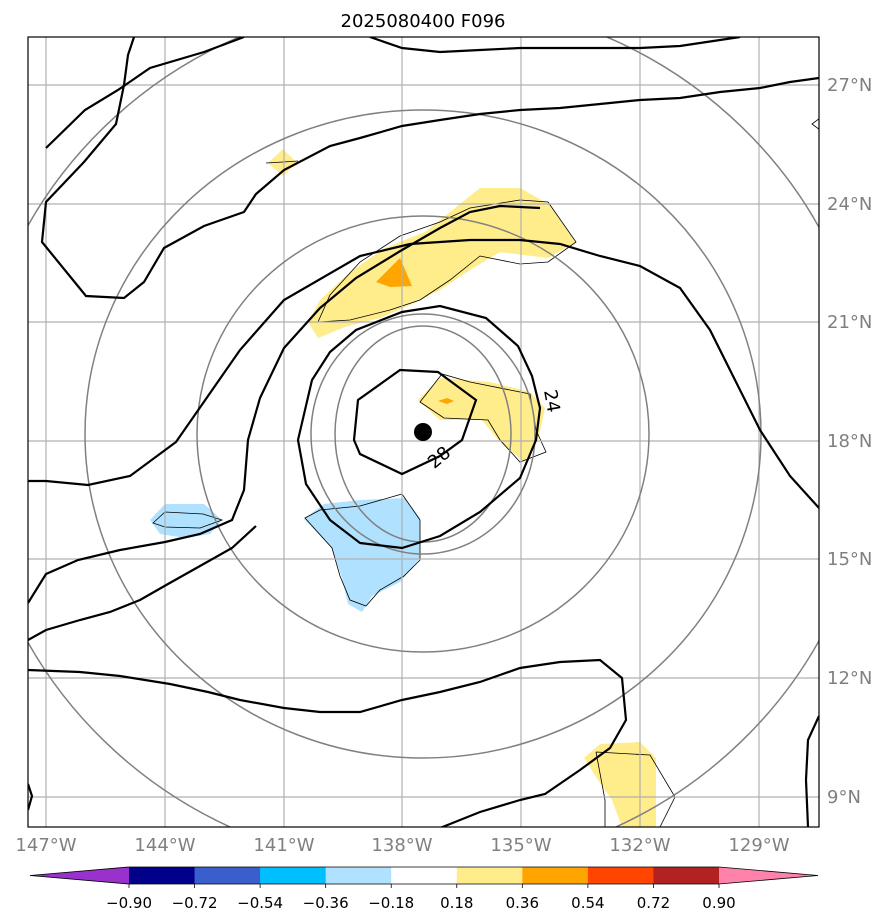 This screenshot has height=924, width=889. What do you see at coordinates (79, 875) in the screenshot?
I see `colorbar-extend-min` at bounding box center [79, 875].